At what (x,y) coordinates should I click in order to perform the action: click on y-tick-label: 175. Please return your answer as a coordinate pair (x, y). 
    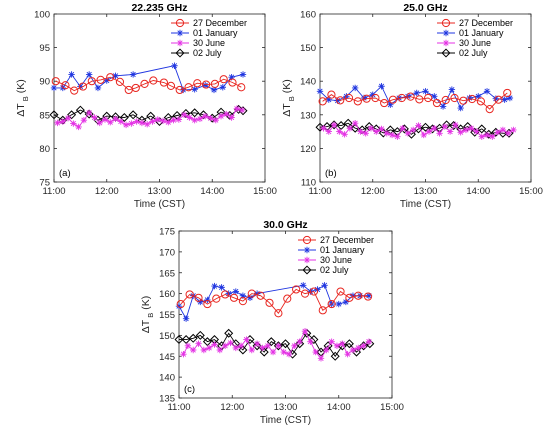
    Looking at the image, I should click on (167, 232).